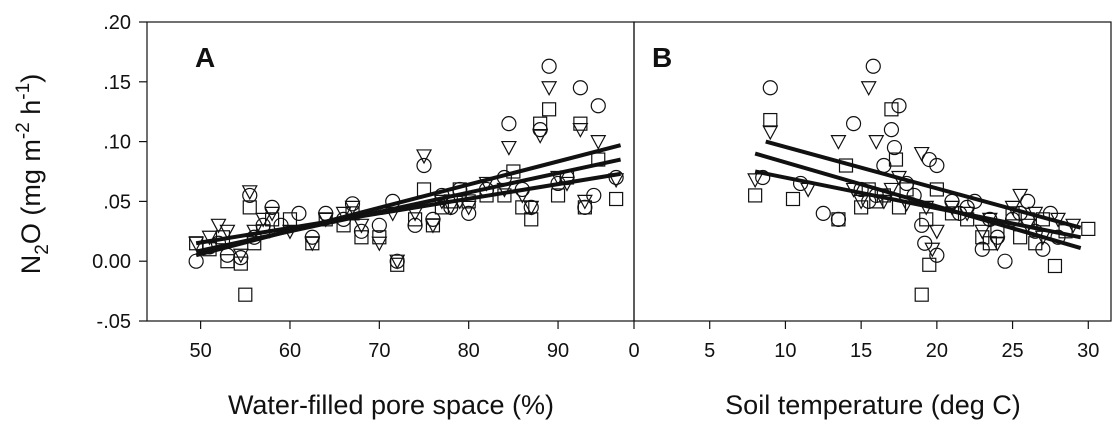 The width and height of the screenshot is (1116, 427). I want to click on y-tick-label: .20, so click(117, 23).